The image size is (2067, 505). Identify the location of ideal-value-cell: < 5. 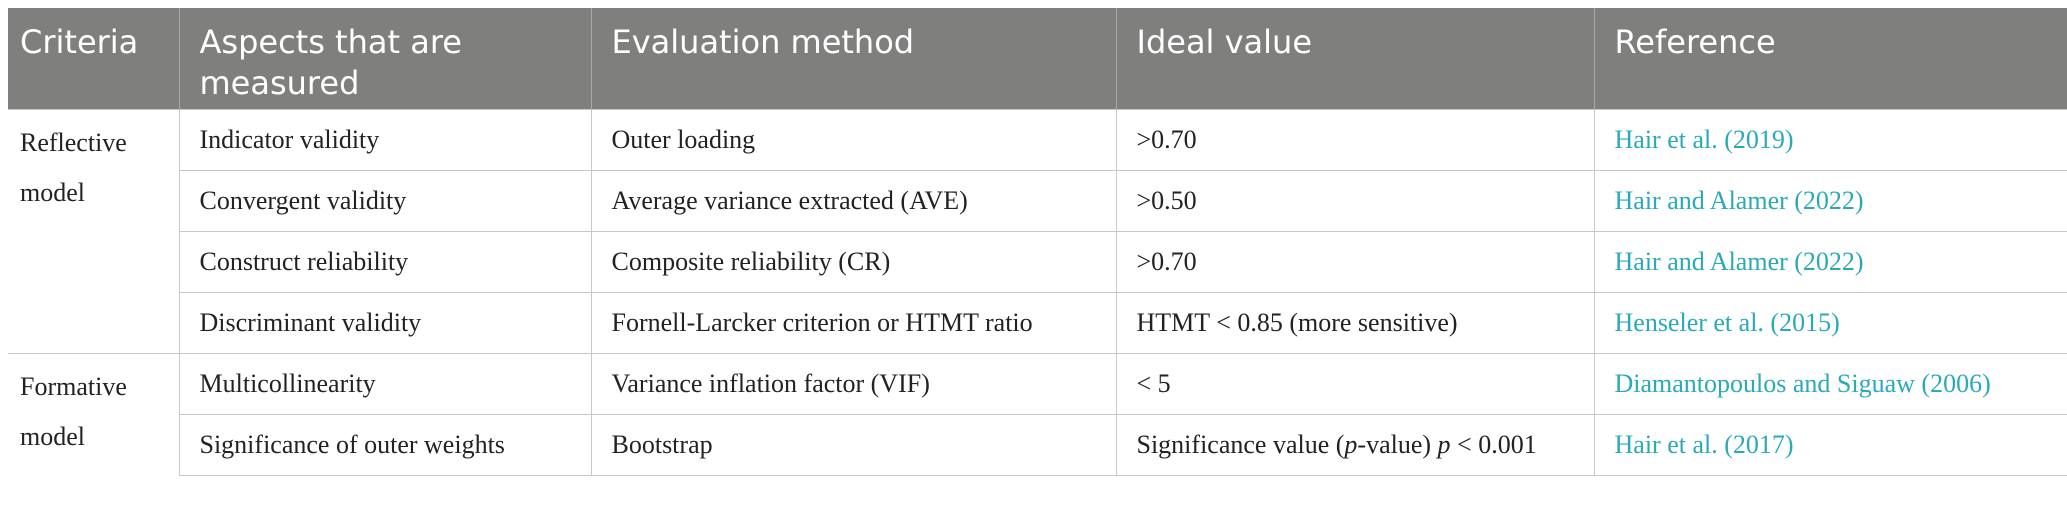
(1354, 383).